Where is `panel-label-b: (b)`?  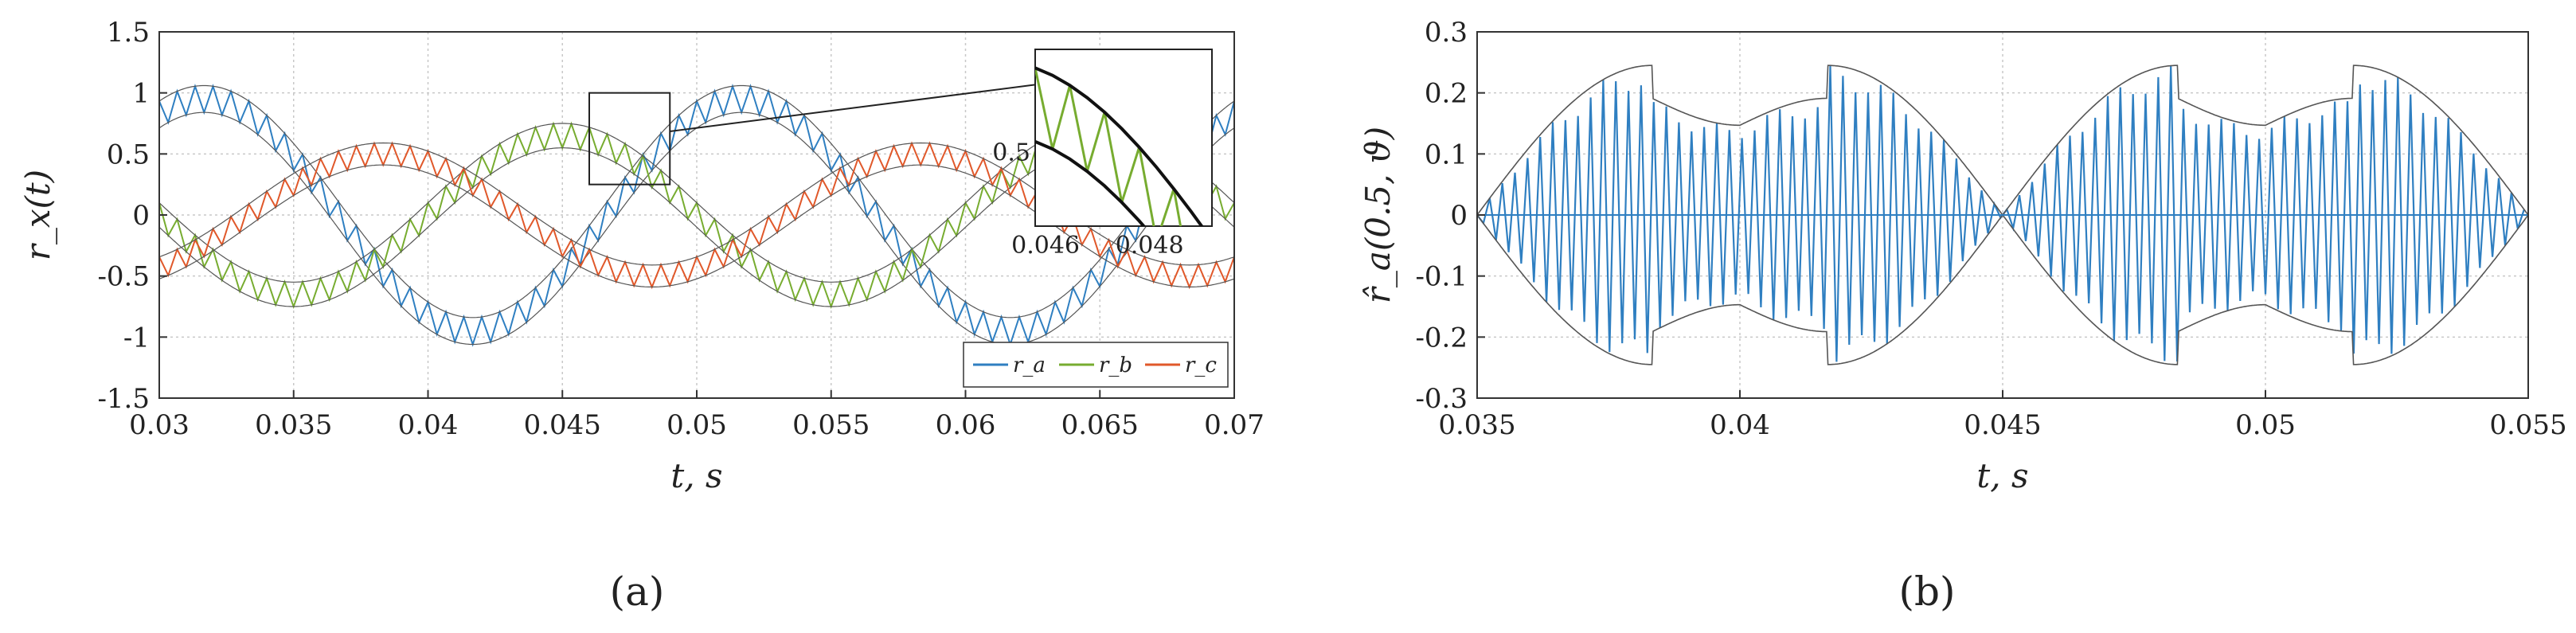
panel-label-b: (b) is located at coordinates (1927, 592).